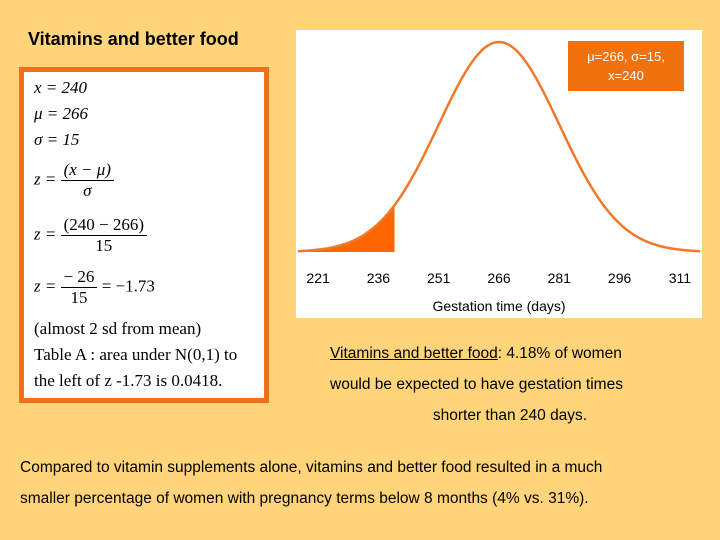 The height and width of the screenshot is (540, 720). What do you see at coordinates (61, 87) in the screenshot?
I see `x-value-line: x = 240` at bounding box center [61, 87].